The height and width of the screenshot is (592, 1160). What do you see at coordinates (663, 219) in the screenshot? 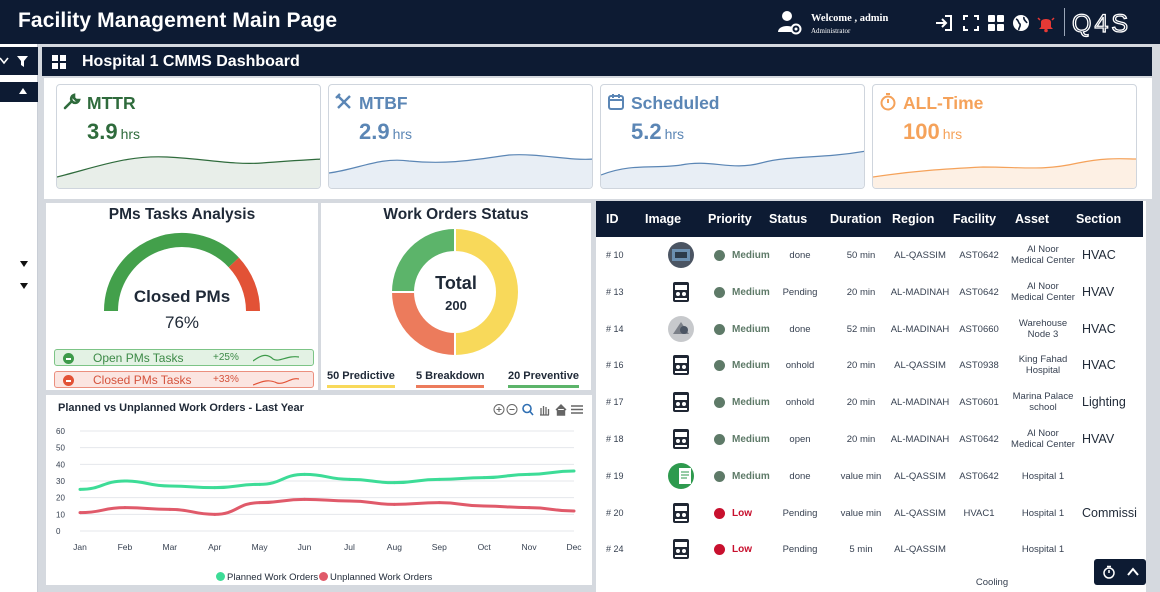
I see `col-image: Image` at bounding box center [663, 219].